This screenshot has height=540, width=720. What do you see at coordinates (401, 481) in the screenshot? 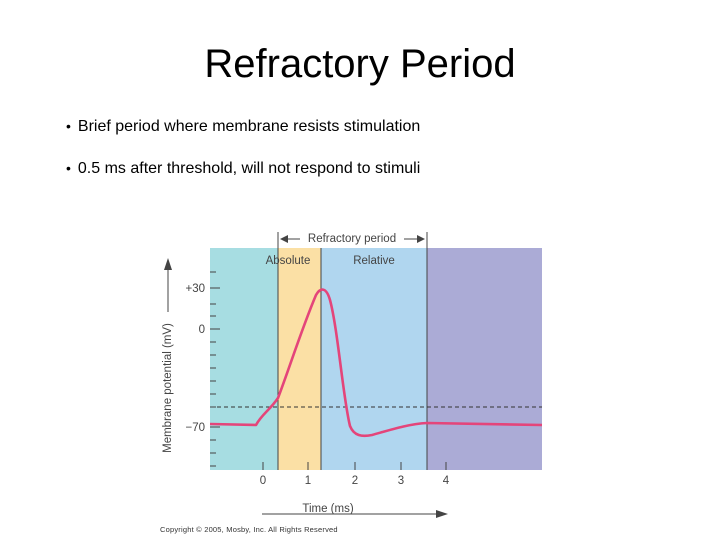
I see `x-tick-label: 3` at bounding box center [401, 481].